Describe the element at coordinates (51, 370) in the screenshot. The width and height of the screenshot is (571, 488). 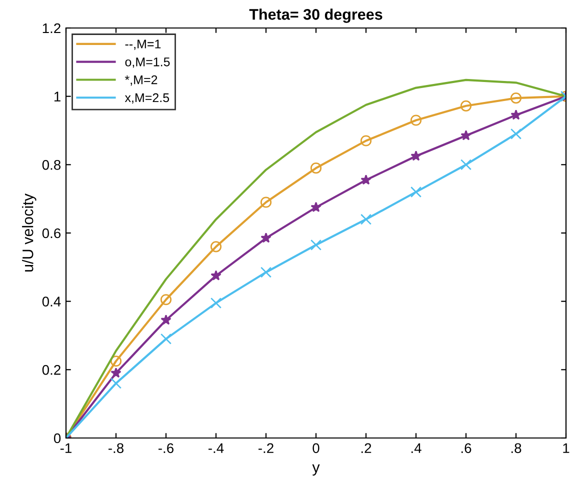
I see `y-tick-label: 0.2` at that location.